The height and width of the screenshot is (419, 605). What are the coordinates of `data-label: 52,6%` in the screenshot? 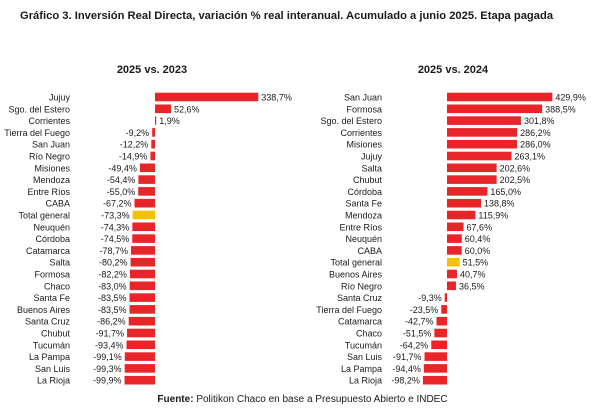 It's located at (187, 109).